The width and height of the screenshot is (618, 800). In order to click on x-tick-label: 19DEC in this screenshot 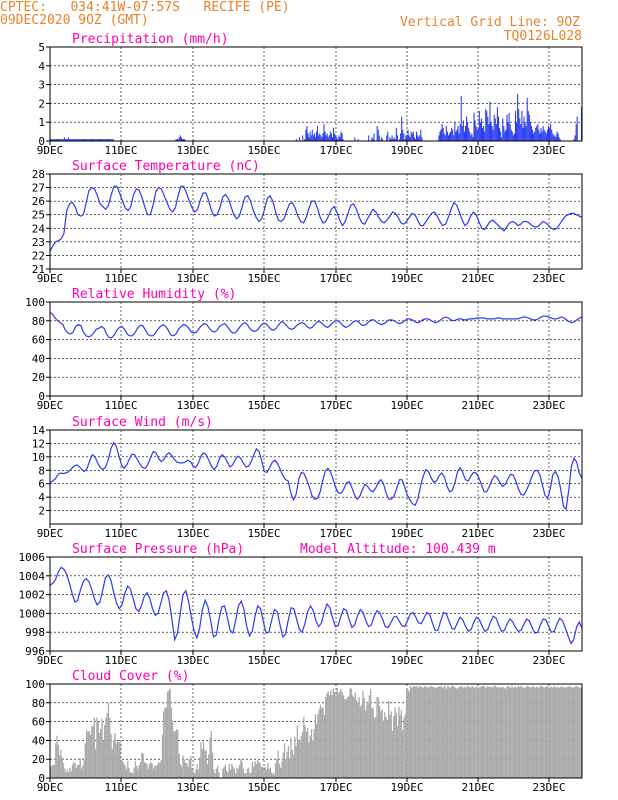, I will do `click(406, 660)`.